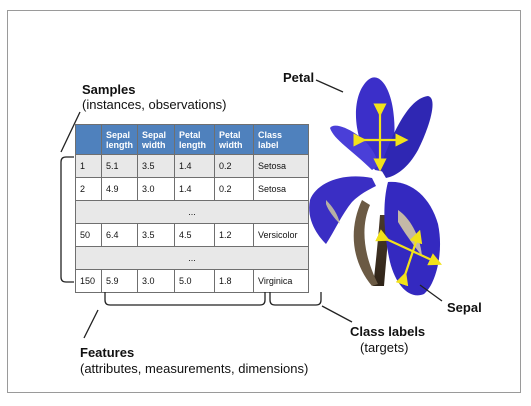 The image size is (531, 406). What do you see at coordinates (70, 132) in the screenshot?
I see `samples-pointer-line` at bounding box center [70, 132].